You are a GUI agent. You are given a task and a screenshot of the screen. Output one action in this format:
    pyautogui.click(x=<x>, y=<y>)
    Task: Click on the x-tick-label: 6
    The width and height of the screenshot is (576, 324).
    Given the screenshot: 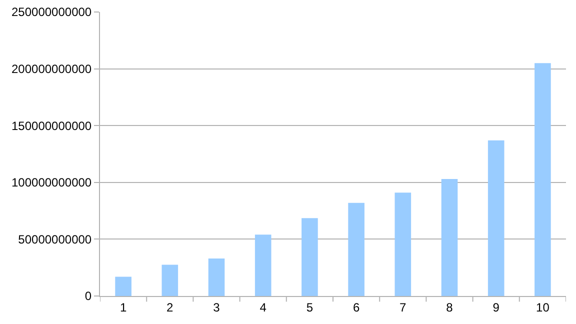 What is the action you would take?
    pyautogui.click(x=356, y=307)
    